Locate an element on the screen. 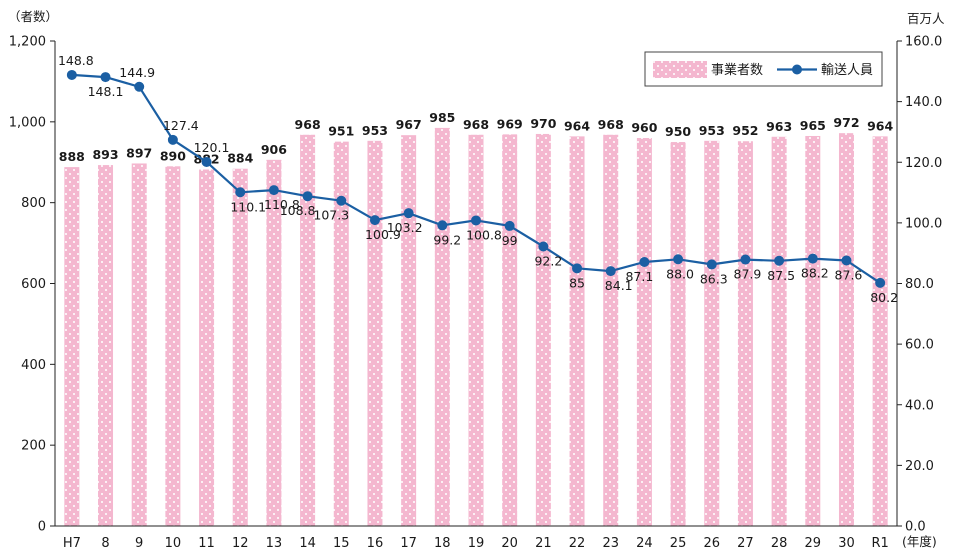 The width and height of the screenshot is (955, 560). x-tick-label: 19 is located at coordinates (476, 543).